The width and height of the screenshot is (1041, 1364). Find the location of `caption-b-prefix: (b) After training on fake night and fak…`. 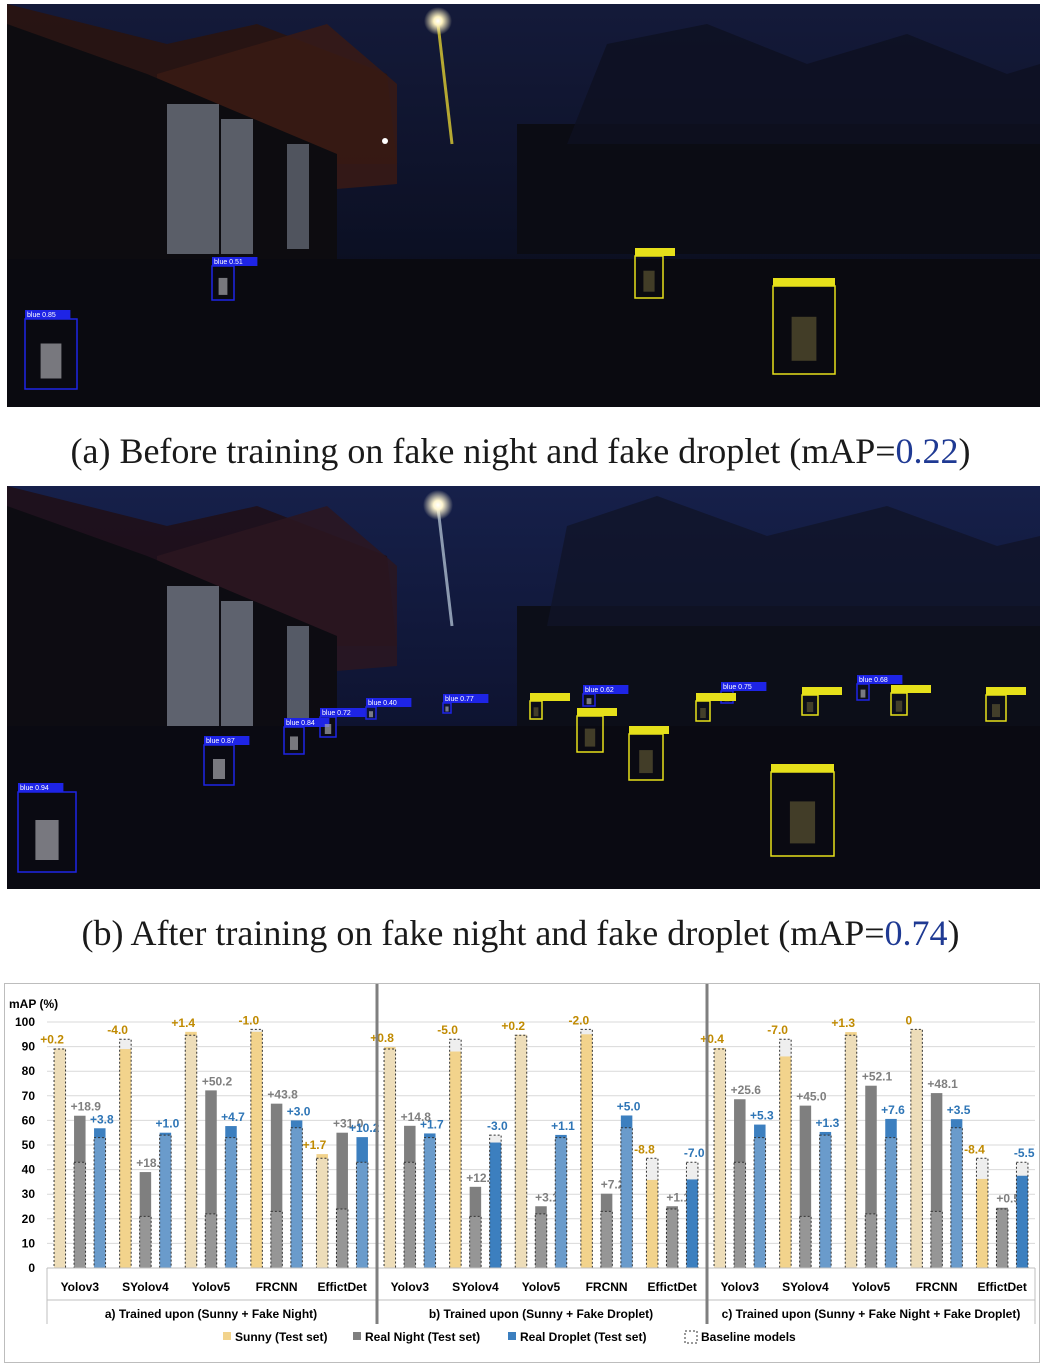

caption-b-prefix: (b) After training on fake night and fak… is located at coordinates (483, 933).